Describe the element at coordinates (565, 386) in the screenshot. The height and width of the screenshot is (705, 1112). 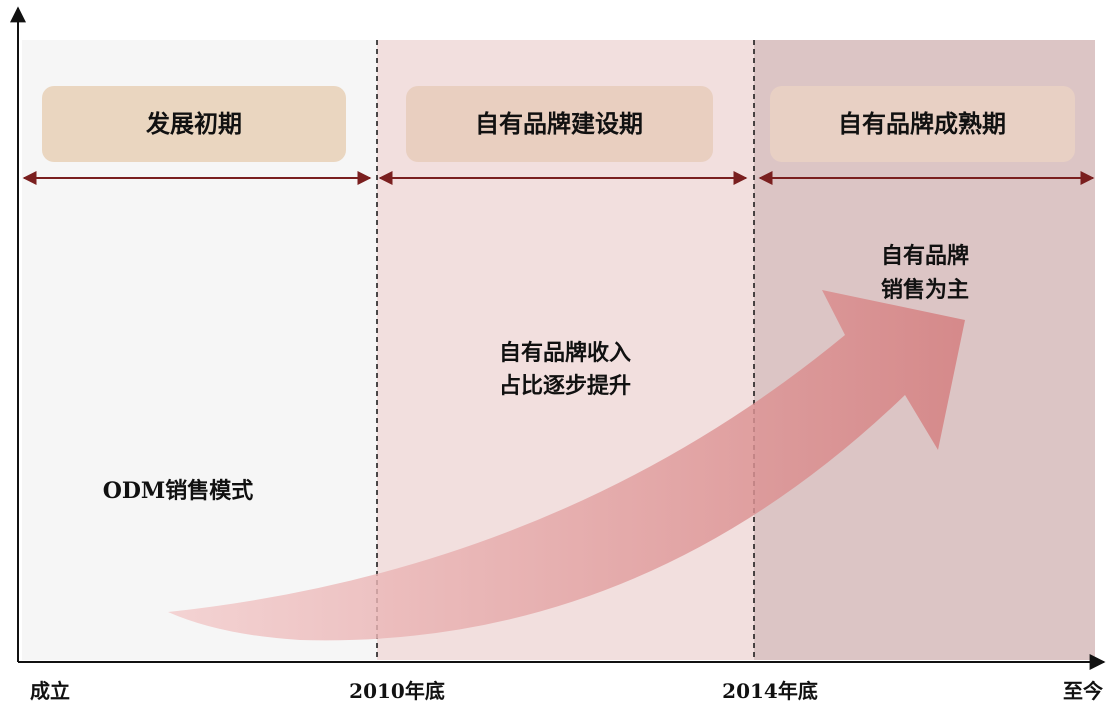
I see `note: 占比逐步提升` at that location.